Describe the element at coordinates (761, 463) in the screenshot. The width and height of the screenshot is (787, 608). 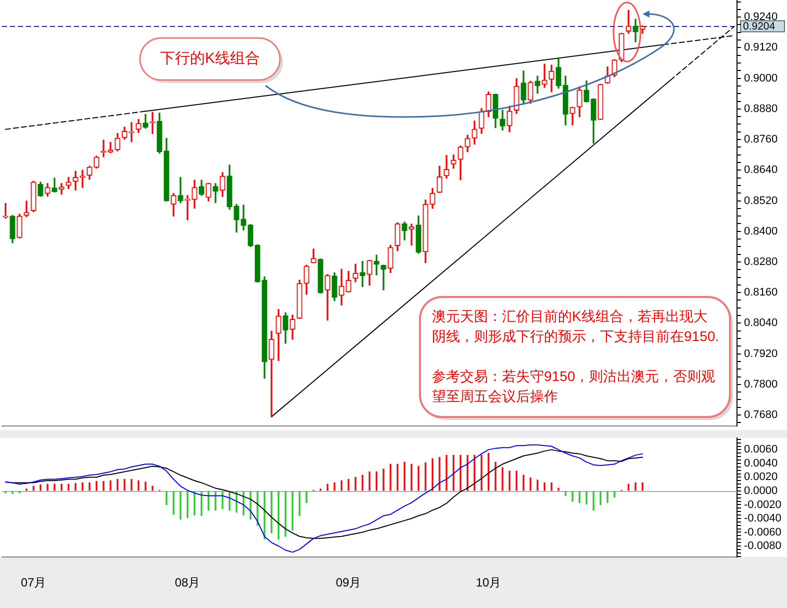
I see `y-tick-label: 0.0040` at that location.